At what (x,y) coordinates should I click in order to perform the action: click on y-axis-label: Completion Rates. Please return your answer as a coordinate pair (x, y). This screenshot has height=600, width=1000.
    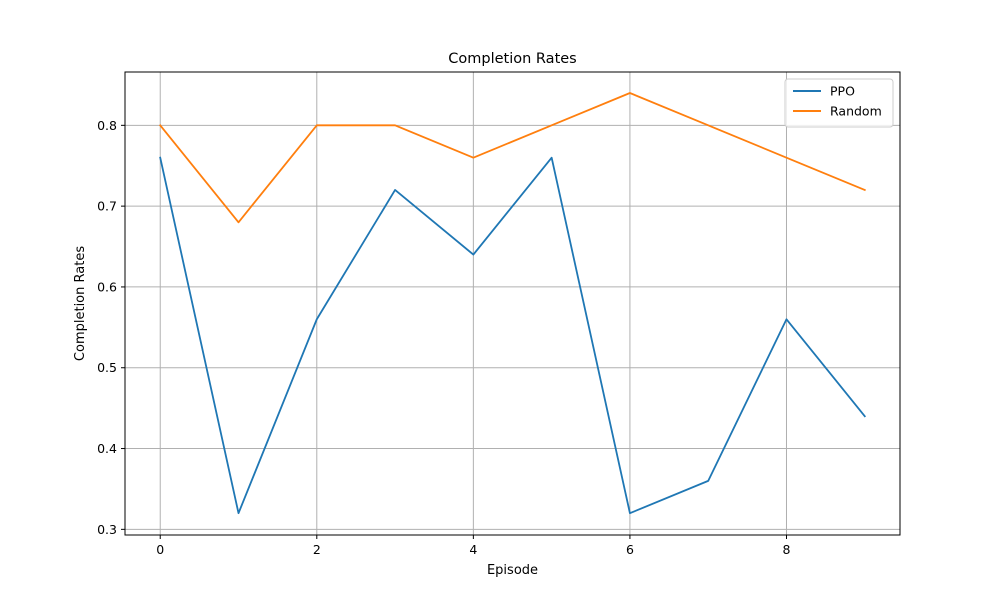
    Looking at the image, I should click on (80, 303).